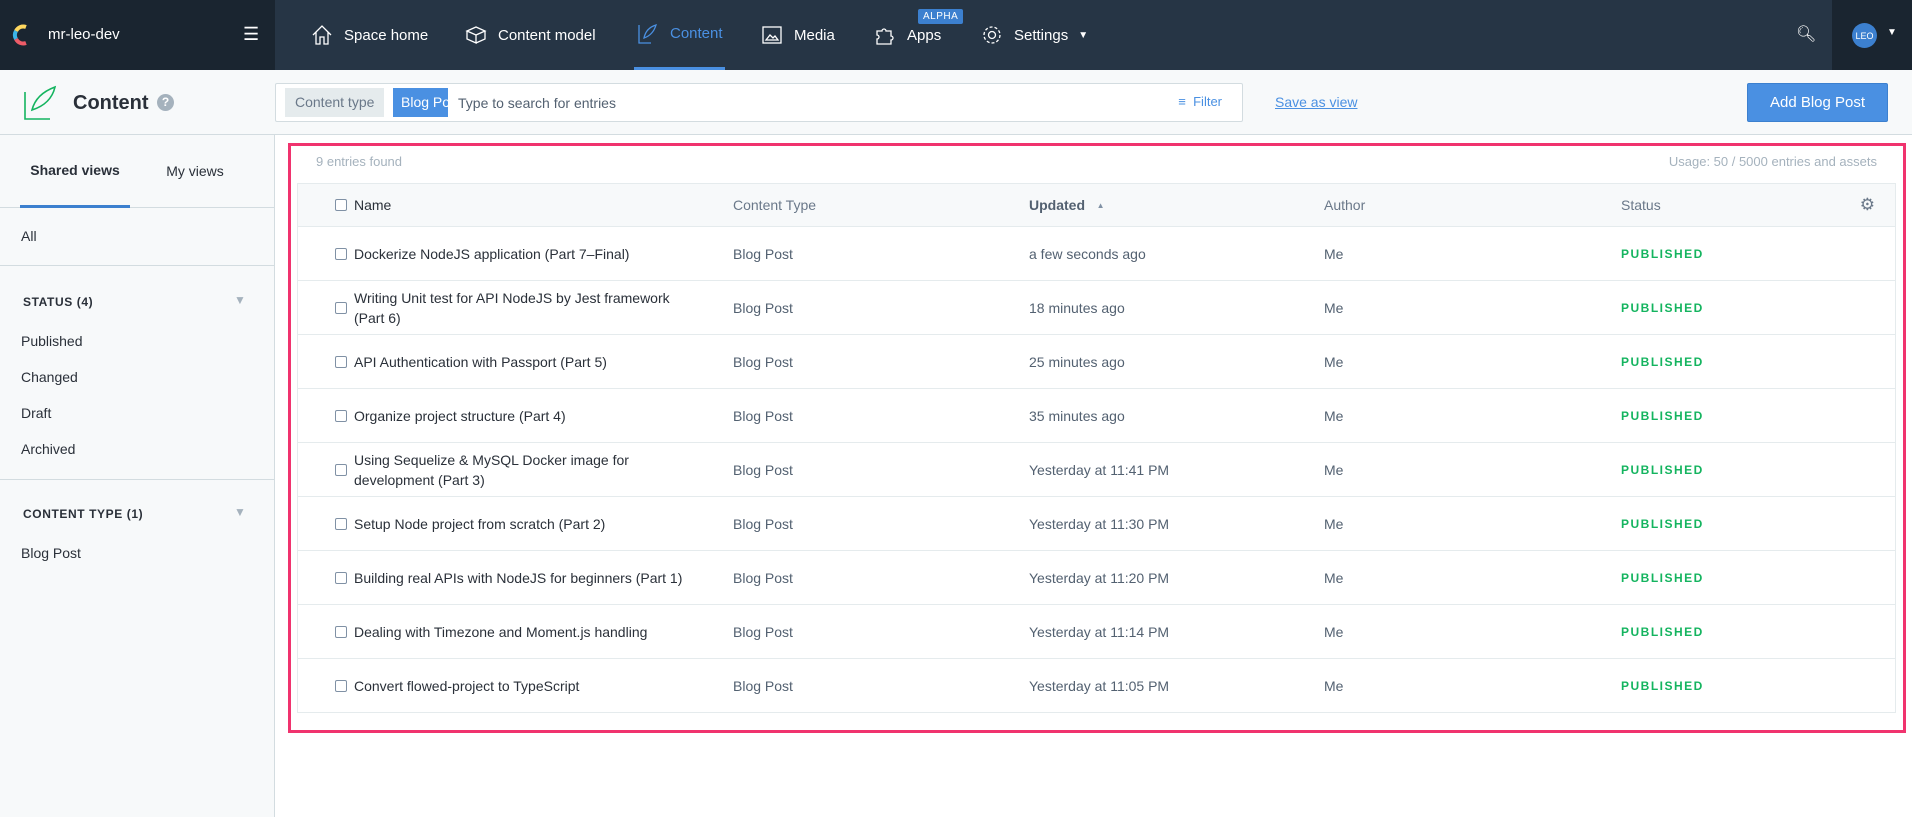 The width and height of the screenshot is (1912, 817). What do you see at coordinates (386, 35) in the screenshot?
I see `nav-label: Space home` at bounding box center [386, 35].